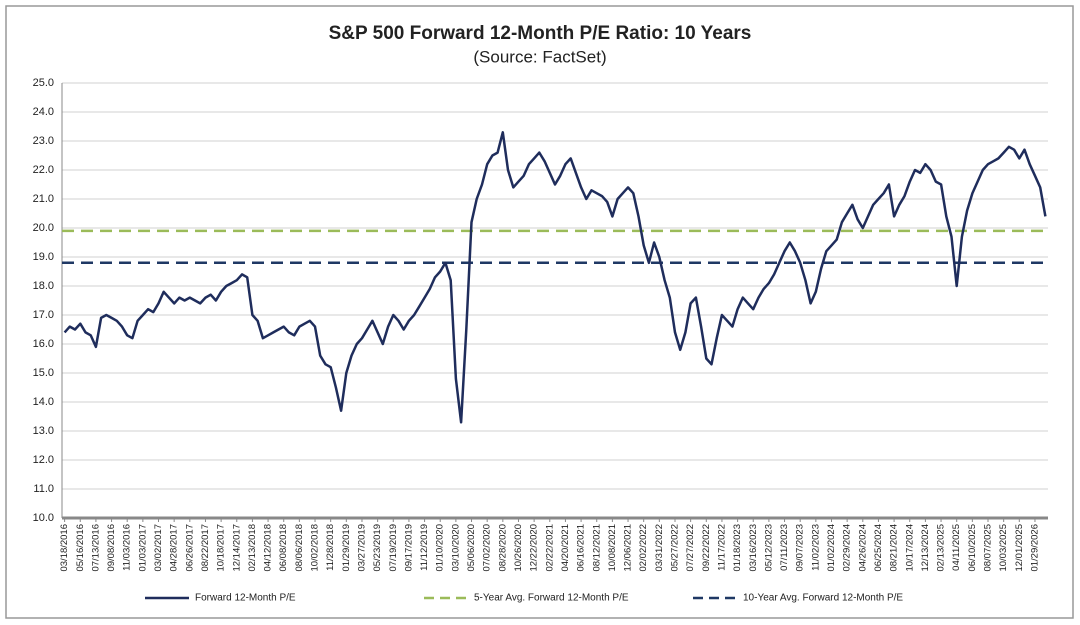 The image size is (1080, 625). I want to click on y-tick-label: 23.0, so click(43, 141).